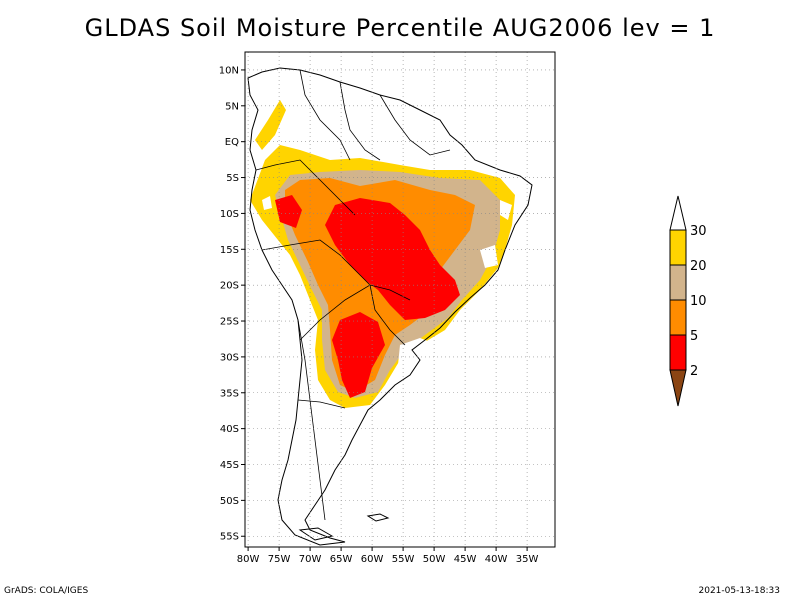 Image resolution: width=800 pixels, height=600 pixels. I want to click on lon-tick-label: 55W, so click(403, 559).